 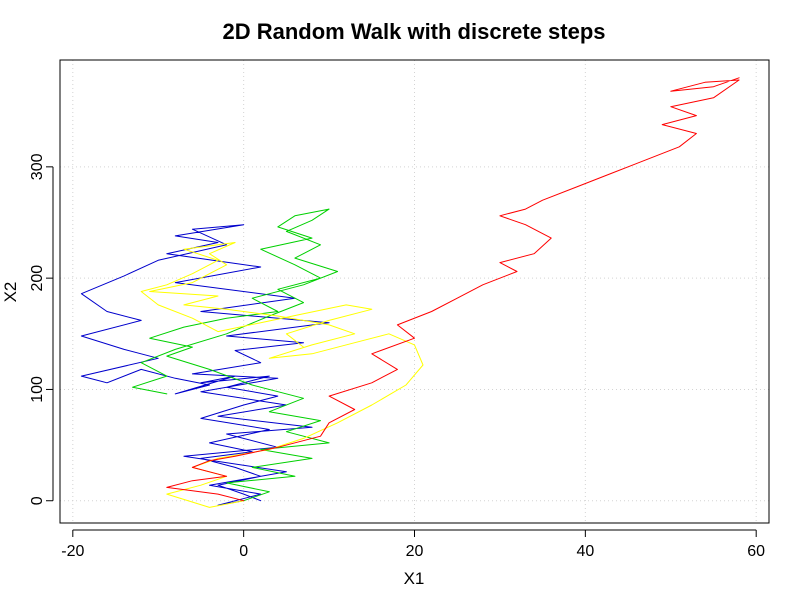 I want to click on y-tick-label-0: 0, so click(x=37, y=500).